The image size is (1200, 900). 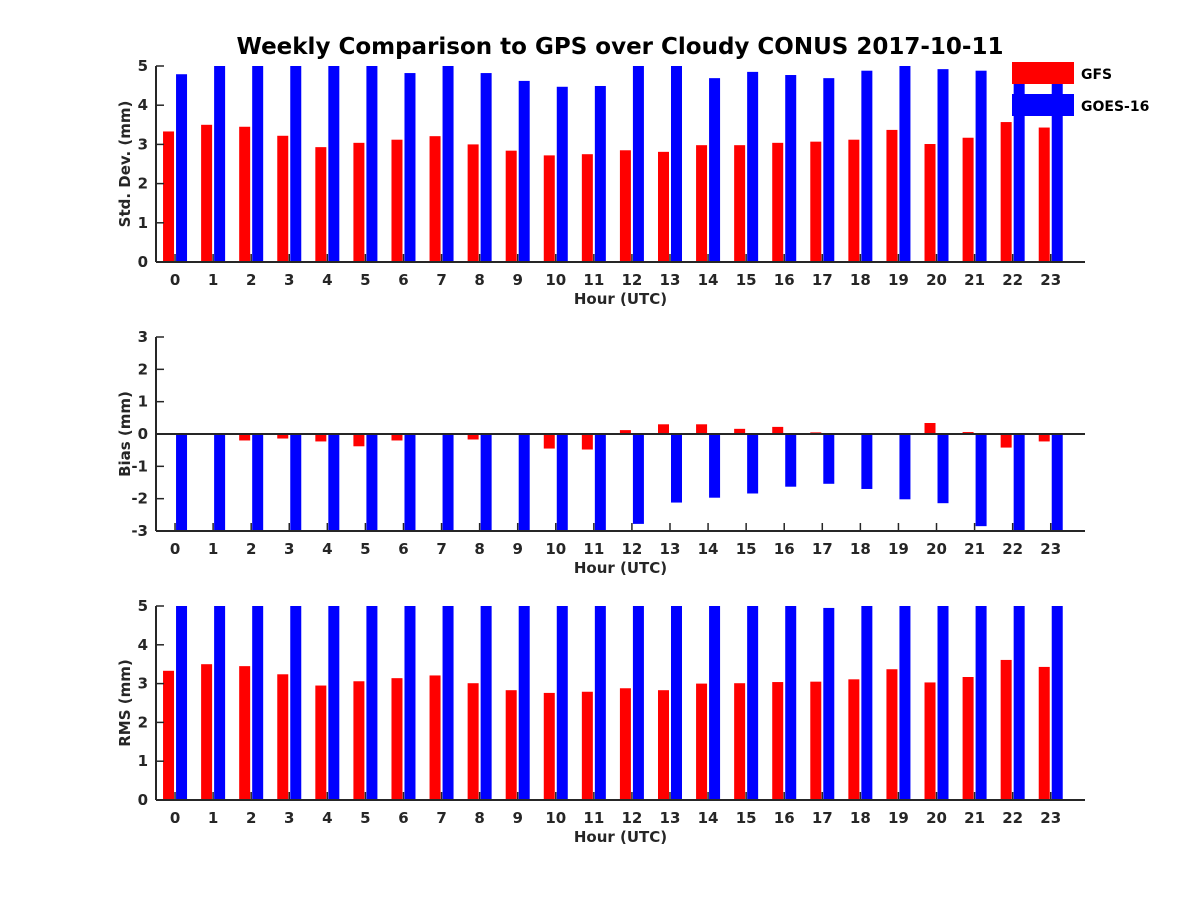 I want to click on x-tick-label: 7, so click(x=441, y=549).